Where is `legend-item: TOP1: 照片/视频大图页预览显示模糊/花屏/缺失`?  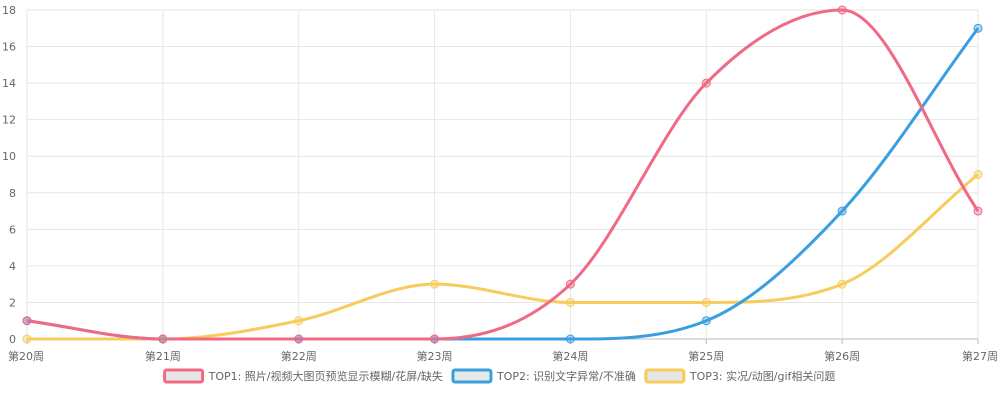
legend-item: TOP1: 照片/视频大图页预览显示模糊/花屏/缺失 is located at coordinates (303, 376).